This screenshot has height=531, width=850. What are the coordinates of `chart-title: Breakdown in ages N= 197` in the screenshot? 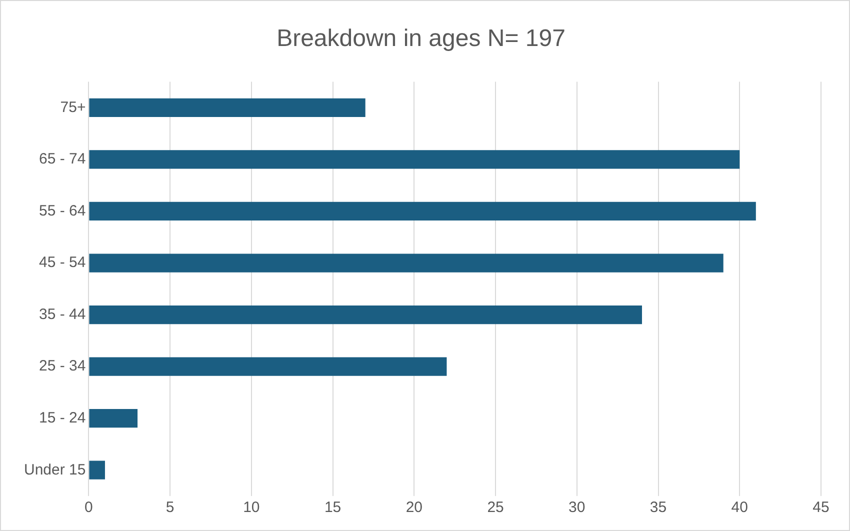 It's located at (421, 38).